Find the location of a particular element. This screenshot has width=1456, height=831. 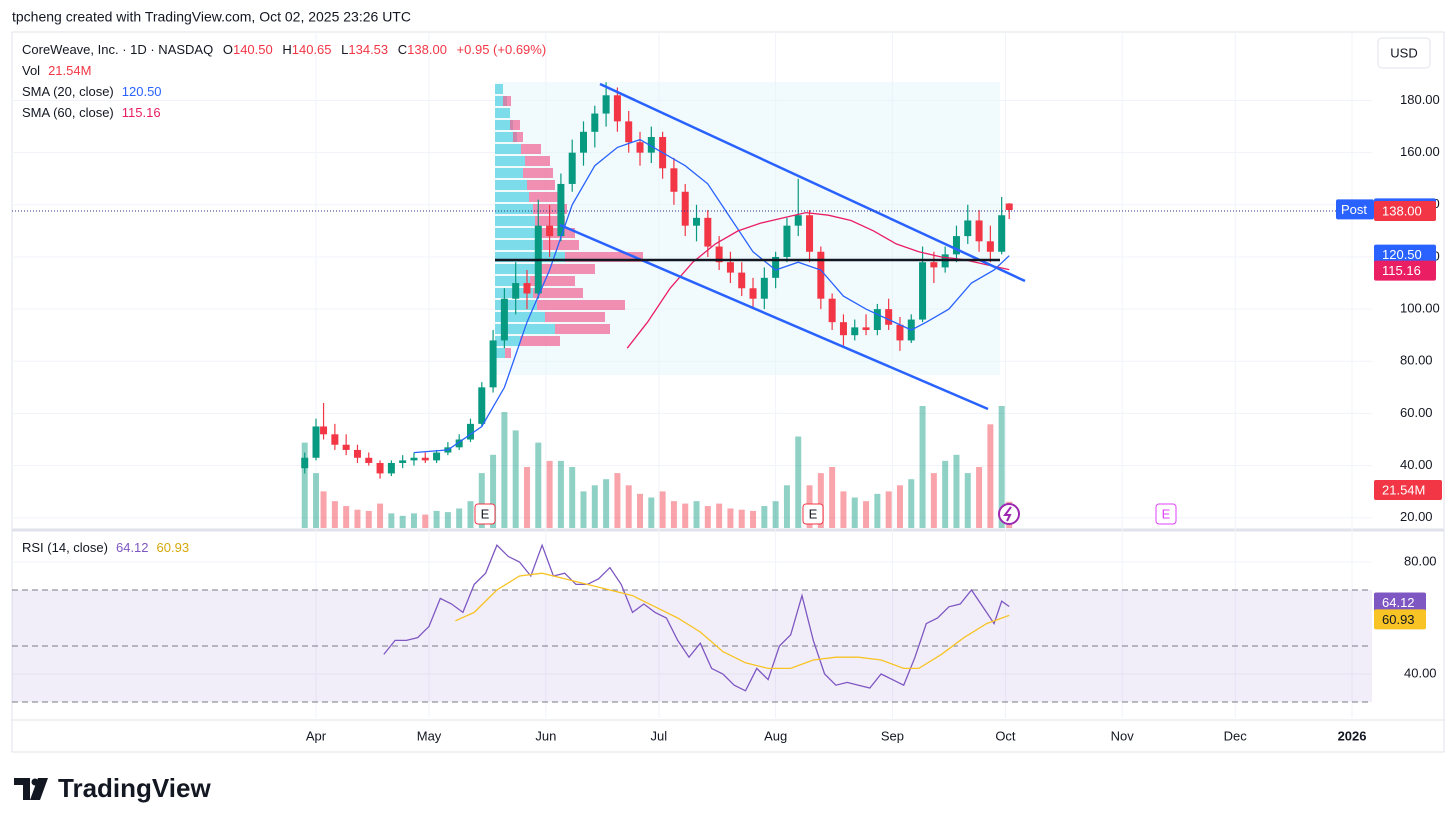

legend-sma60: SMA (60, close) 115.16 is located at coordinates (91, 112).